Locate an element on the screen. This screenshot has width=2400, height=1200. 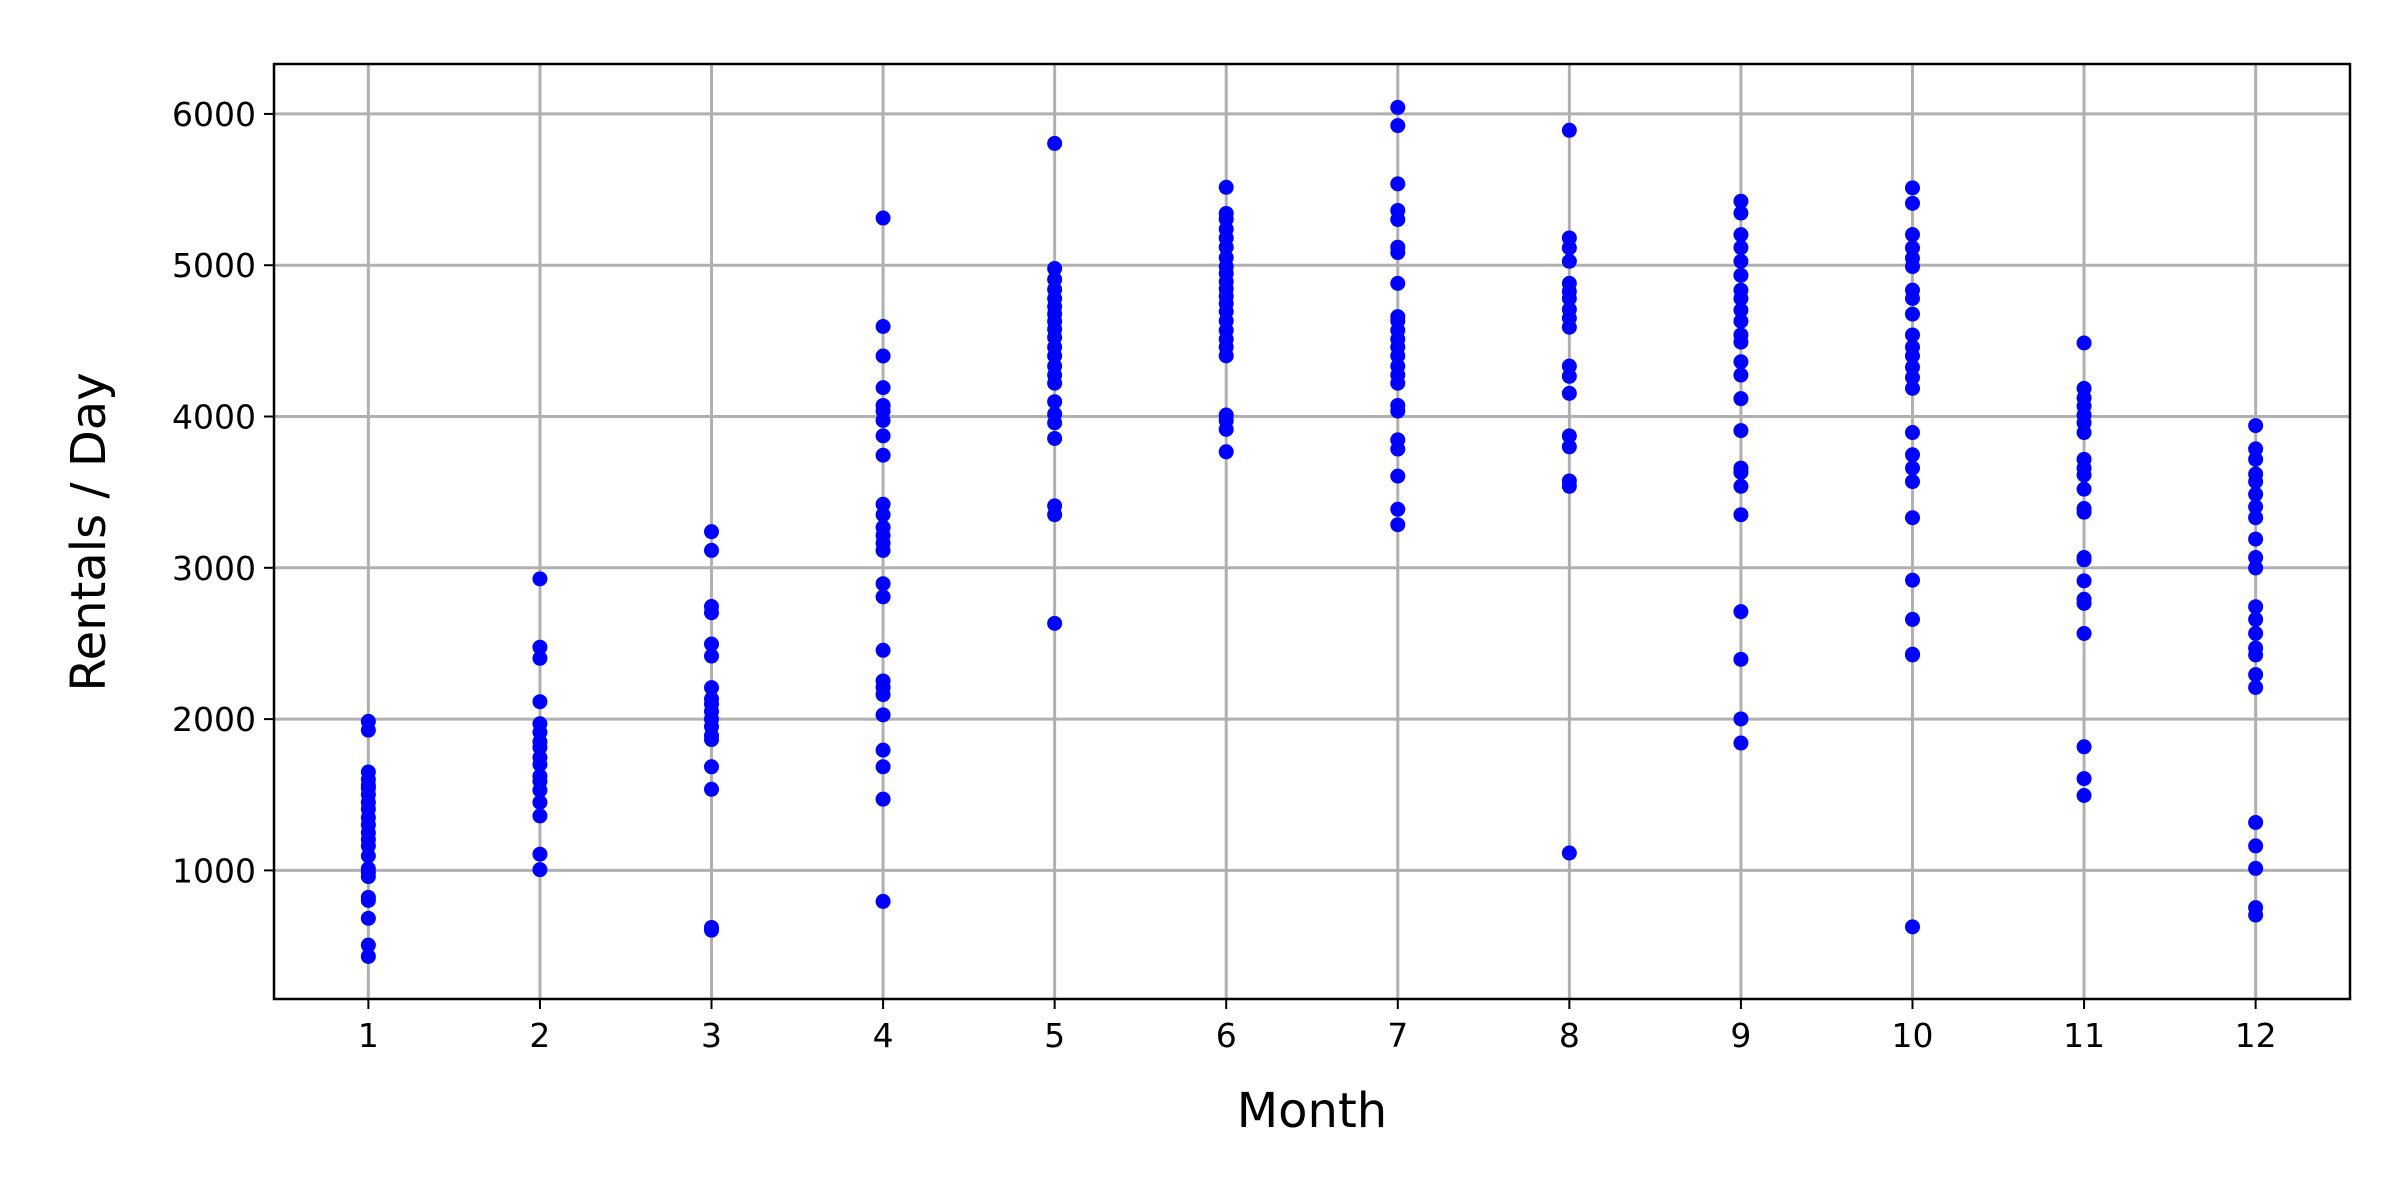
x-tick-label: 7 is located at coordinates (1397, 1035).